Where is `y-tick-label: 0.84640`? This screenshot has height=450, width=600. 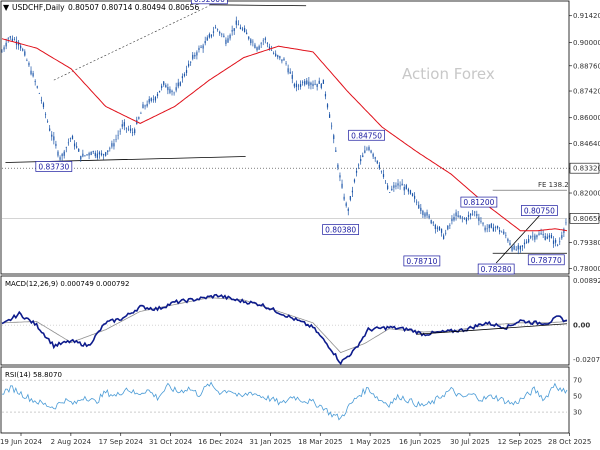
y-tick-label: 0.84640 is located at coordinates (586, 144).